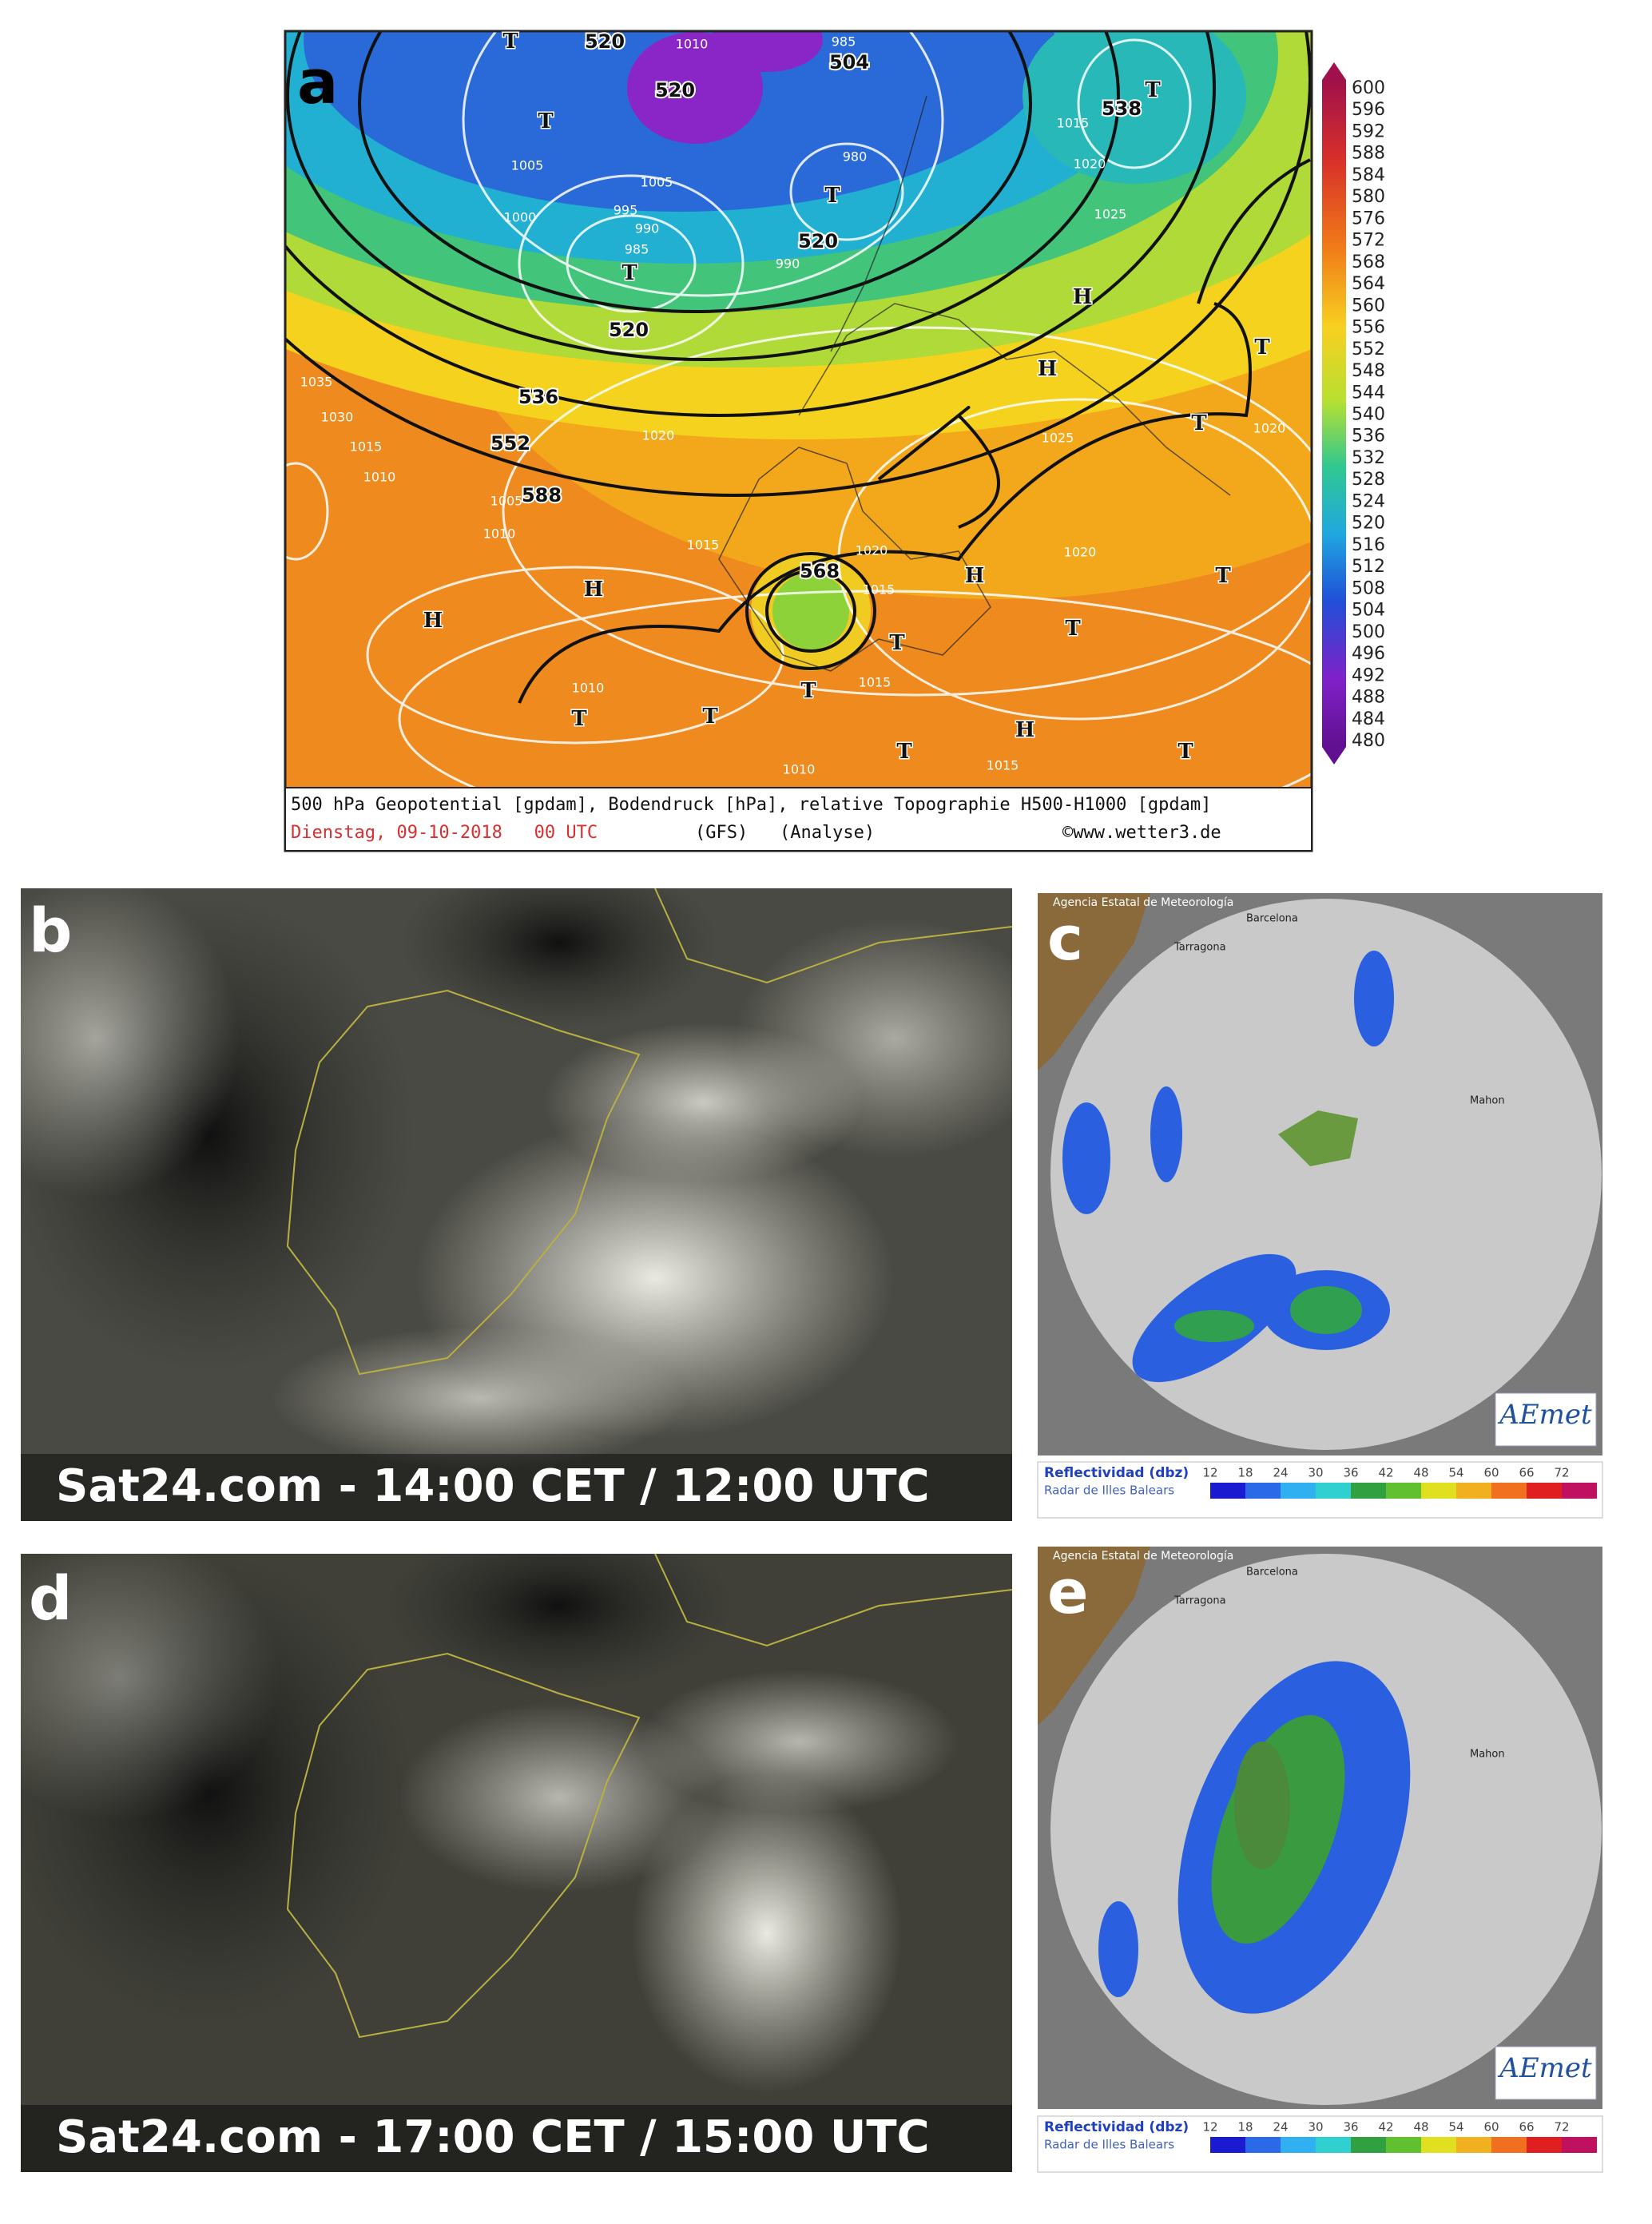 Image resolution: width=1652 pixels, height=2224 pixels. I want to click on colorbar-label: 576, so click(1368, 218).